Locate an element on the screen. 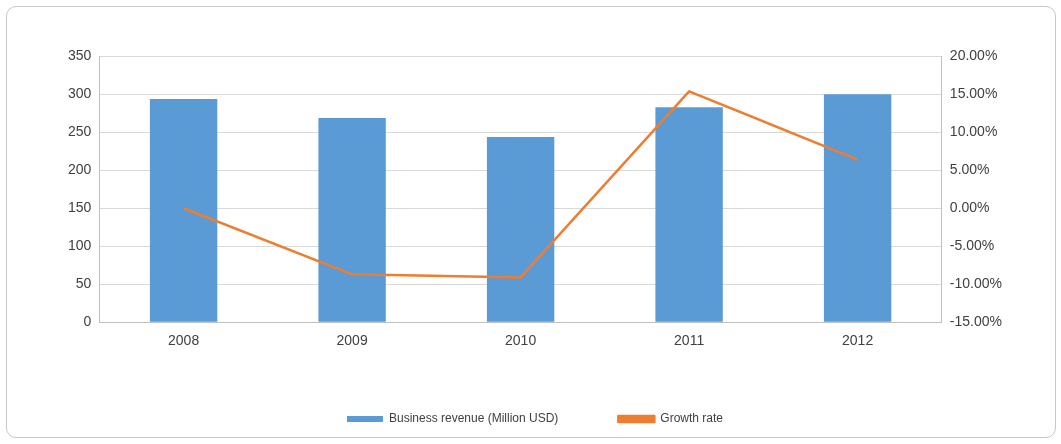 The width and height of the screenshot is (1061, 444). y-tick-label: 250 is located at coordinates (80, 131).